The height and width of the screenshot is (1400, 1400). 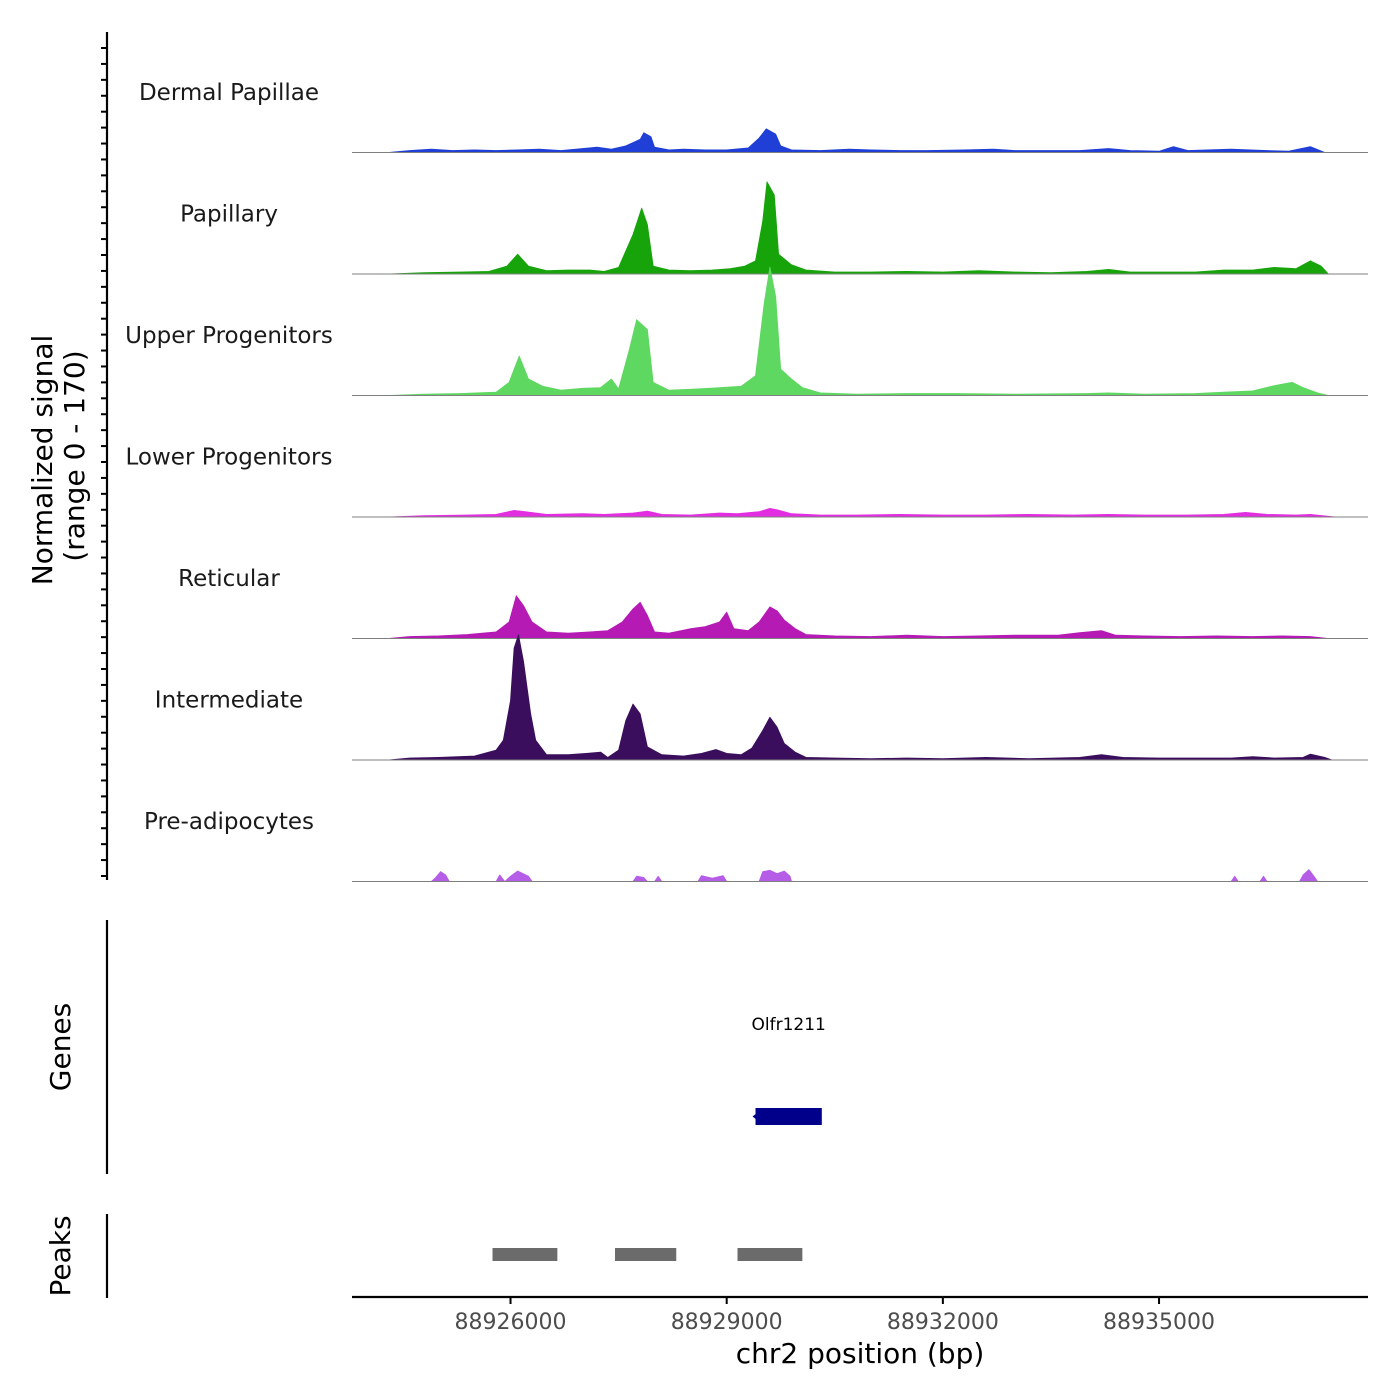 What do you see at coordinates (1159, 1322) in the screenshot?
I see `x-tick-label: 88935000` at bounding box center [1159, 1322].